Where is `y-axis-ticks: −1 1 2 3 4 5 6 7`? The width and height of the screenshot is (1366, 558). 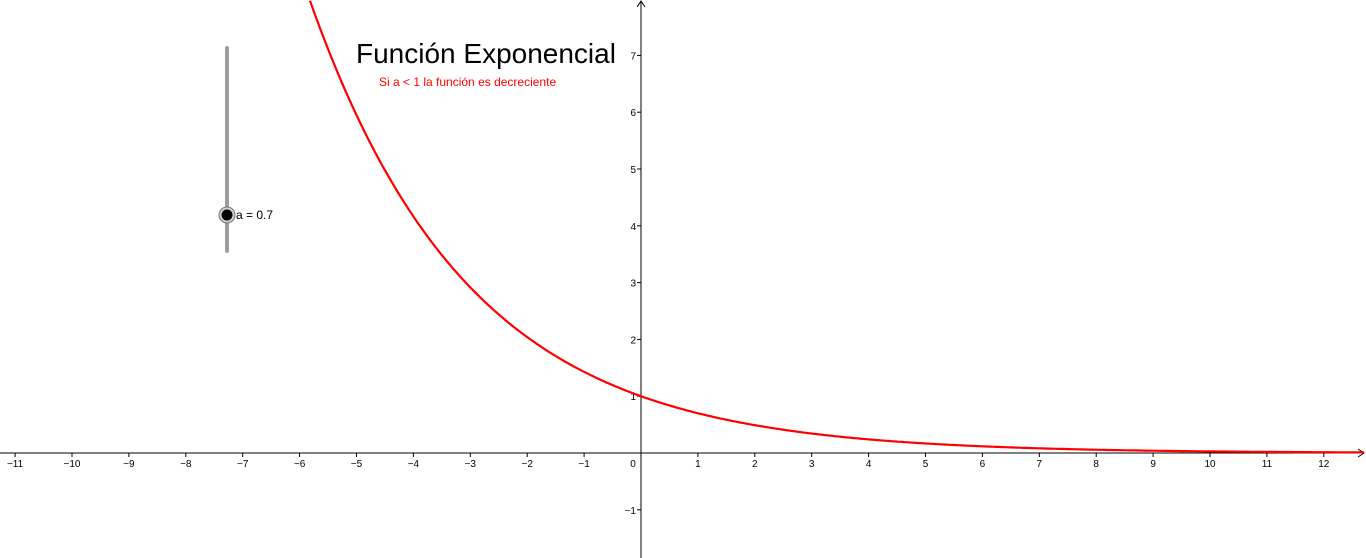 y-axis-ticks: −1 1 2 3 4 5 6 7 is located at coordinates (633, 284).